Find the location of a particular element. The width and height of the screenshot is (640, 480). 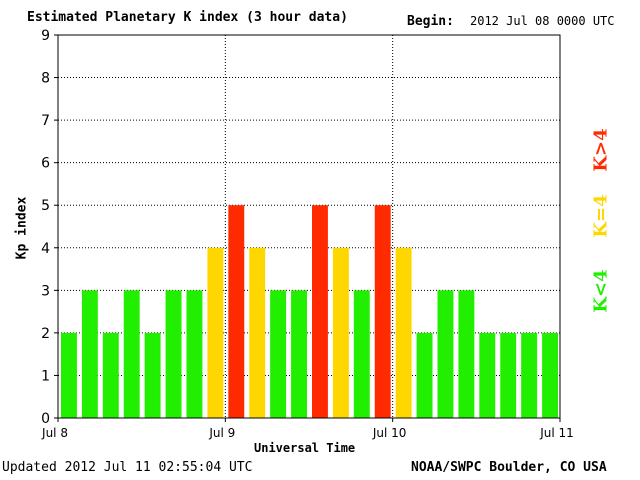

y-tick-label: 1 is located at coordinates (45, 376).